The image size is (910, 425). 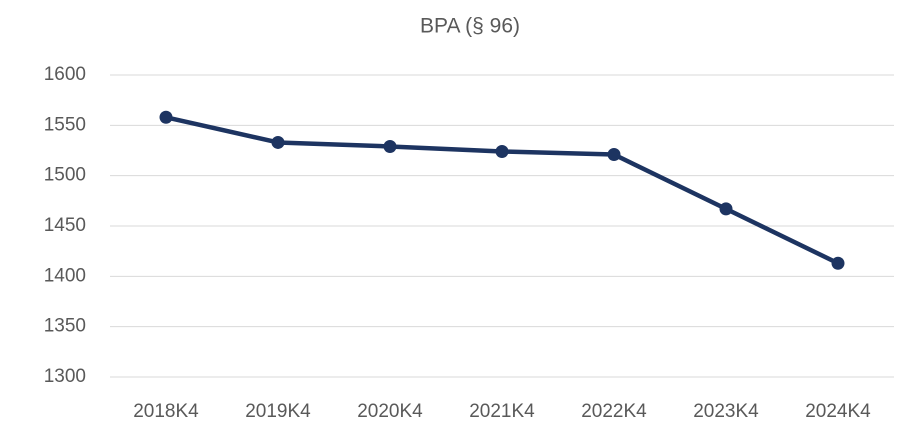 I want to click on y-tick-label: 1400, so click(x=65, y=275).